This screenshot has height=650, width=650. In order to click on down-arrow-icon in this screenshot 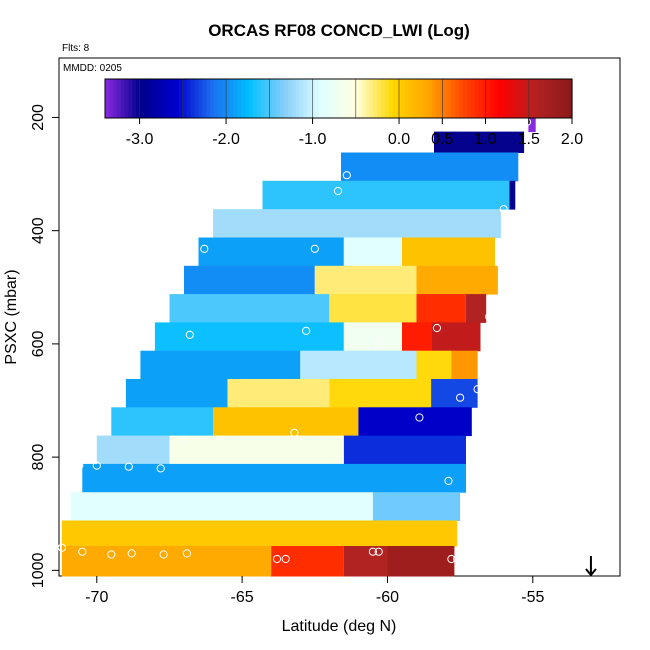, I will do `click(591, 566)`.